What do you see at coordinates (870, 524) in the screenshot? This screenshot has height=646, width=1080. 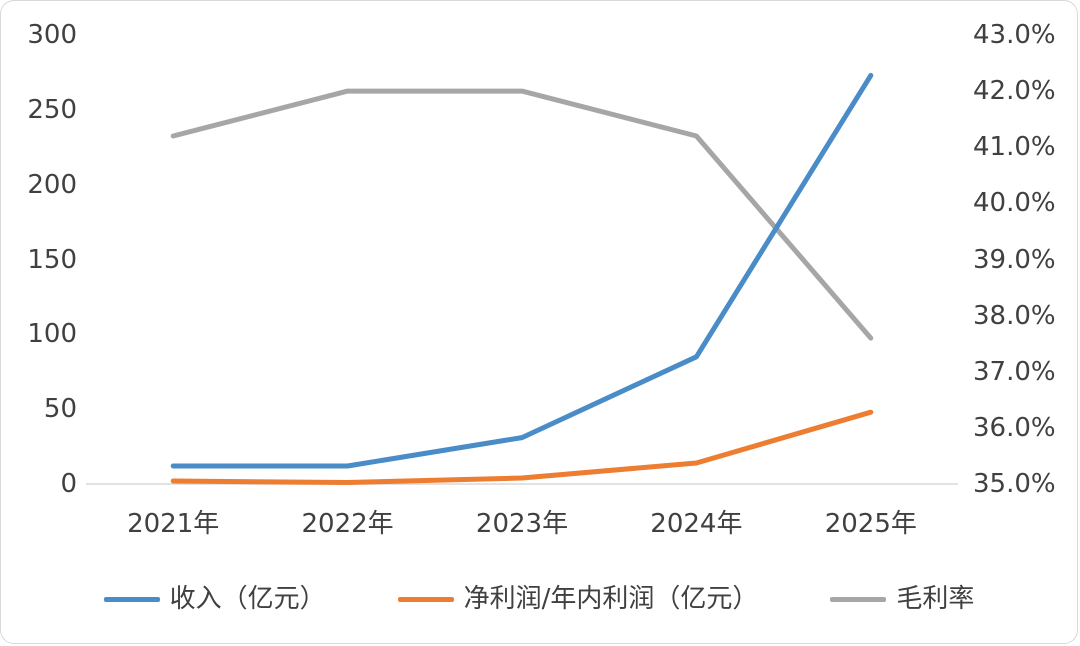 I see `x-axis-tick-label: 2025年` at bounding box center [870, 524].